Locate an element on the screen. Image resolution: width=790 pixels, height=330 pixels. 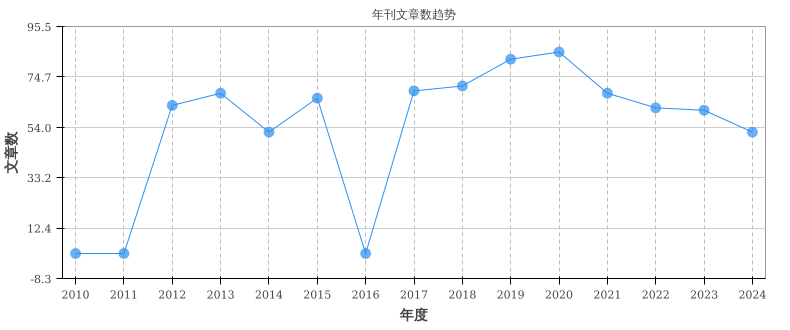
x-tick-label: 2013 is located at coordinates (220, 295).